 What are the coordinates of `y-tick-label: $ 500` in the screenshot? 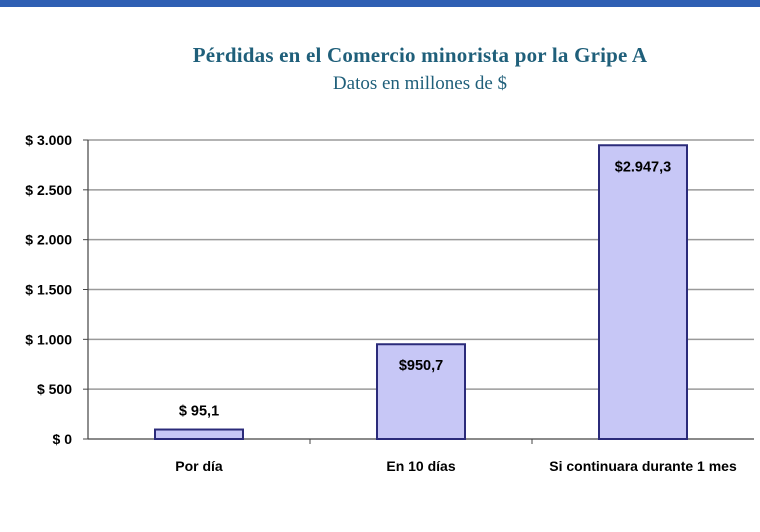 It's located at (54, 389).